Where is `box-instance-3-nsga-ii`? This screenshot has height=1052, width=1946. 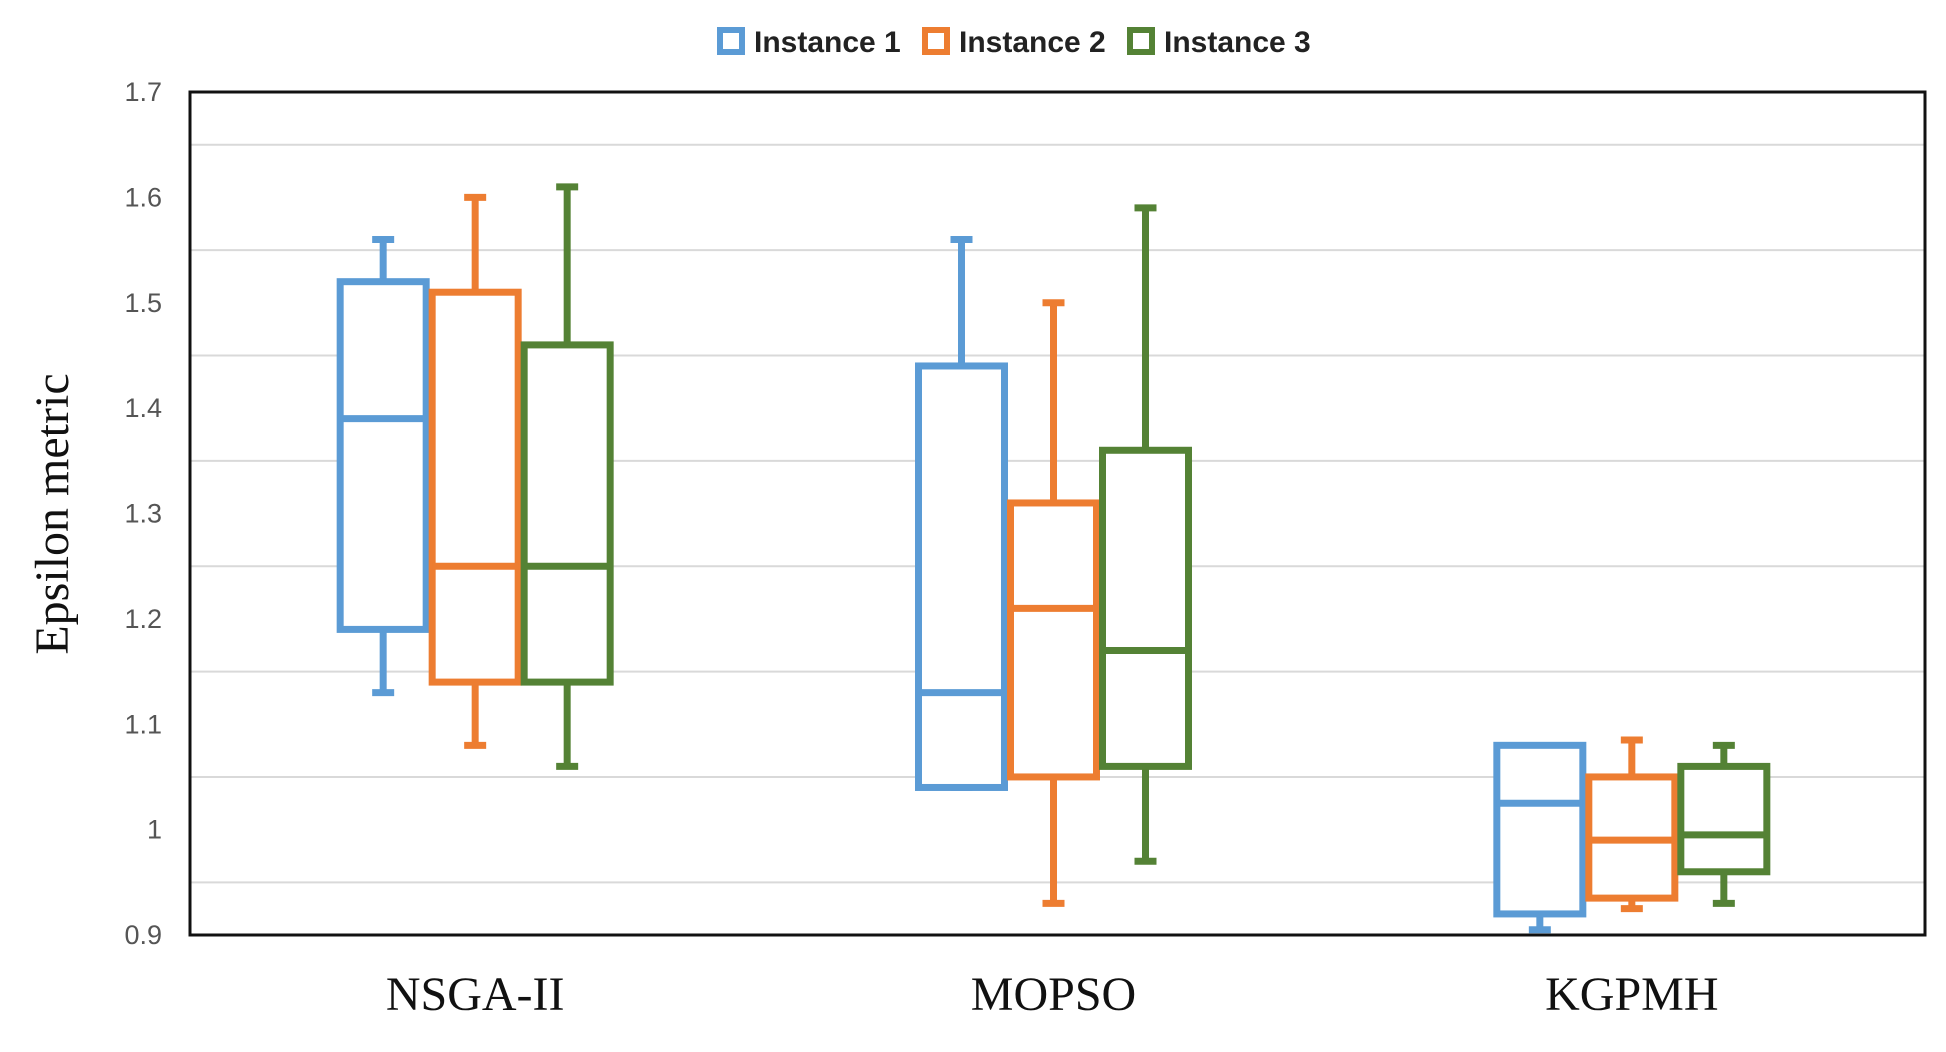
box-instance-3-nsga-ii is located at coordinates (567, 476).